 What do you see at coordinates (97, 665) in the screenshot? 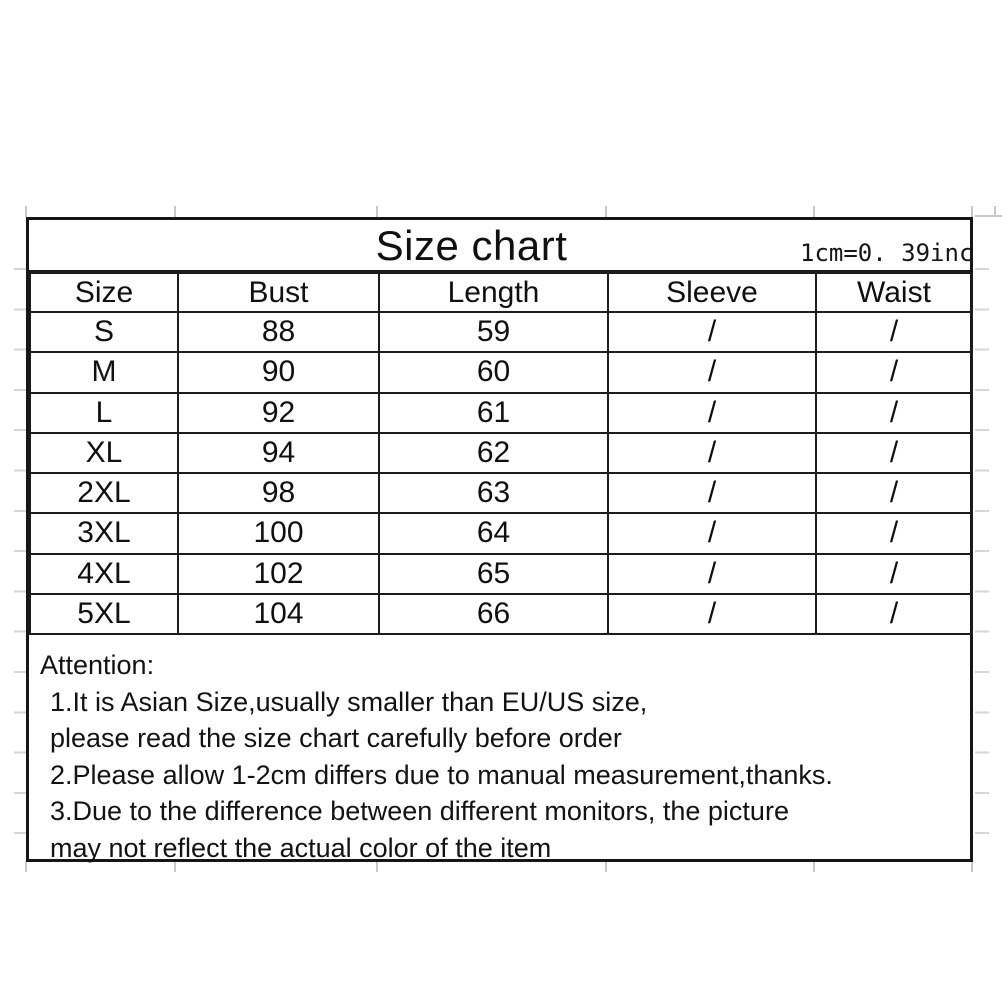
I see `attention-heading: Attention:` at bounding box center [97, 665].